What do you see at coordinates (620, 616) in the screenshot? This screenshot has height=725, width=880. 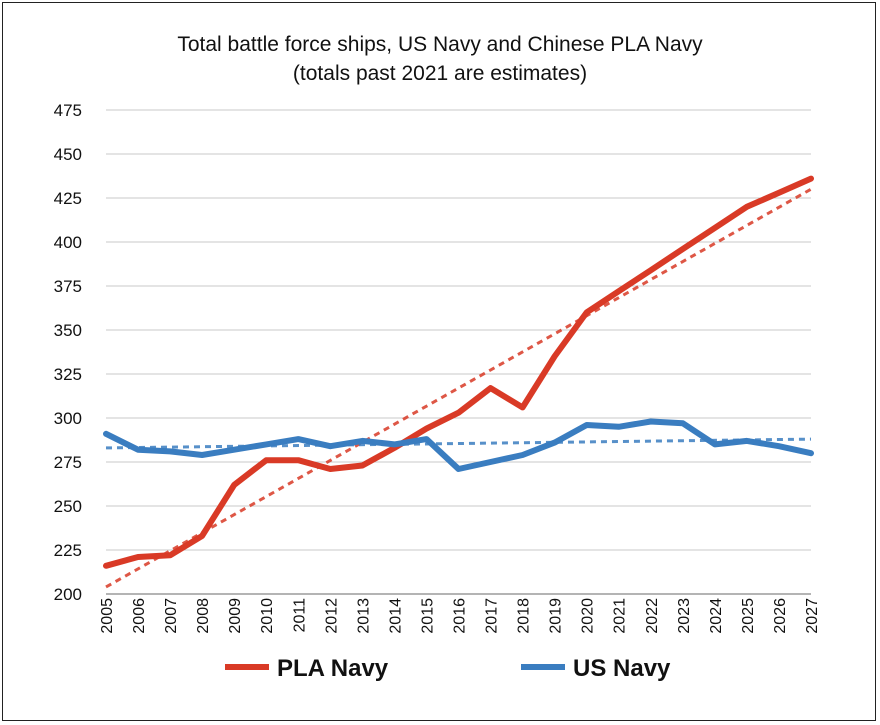 I see `x-tick-label: 2021` at bounding box center [620, 616].